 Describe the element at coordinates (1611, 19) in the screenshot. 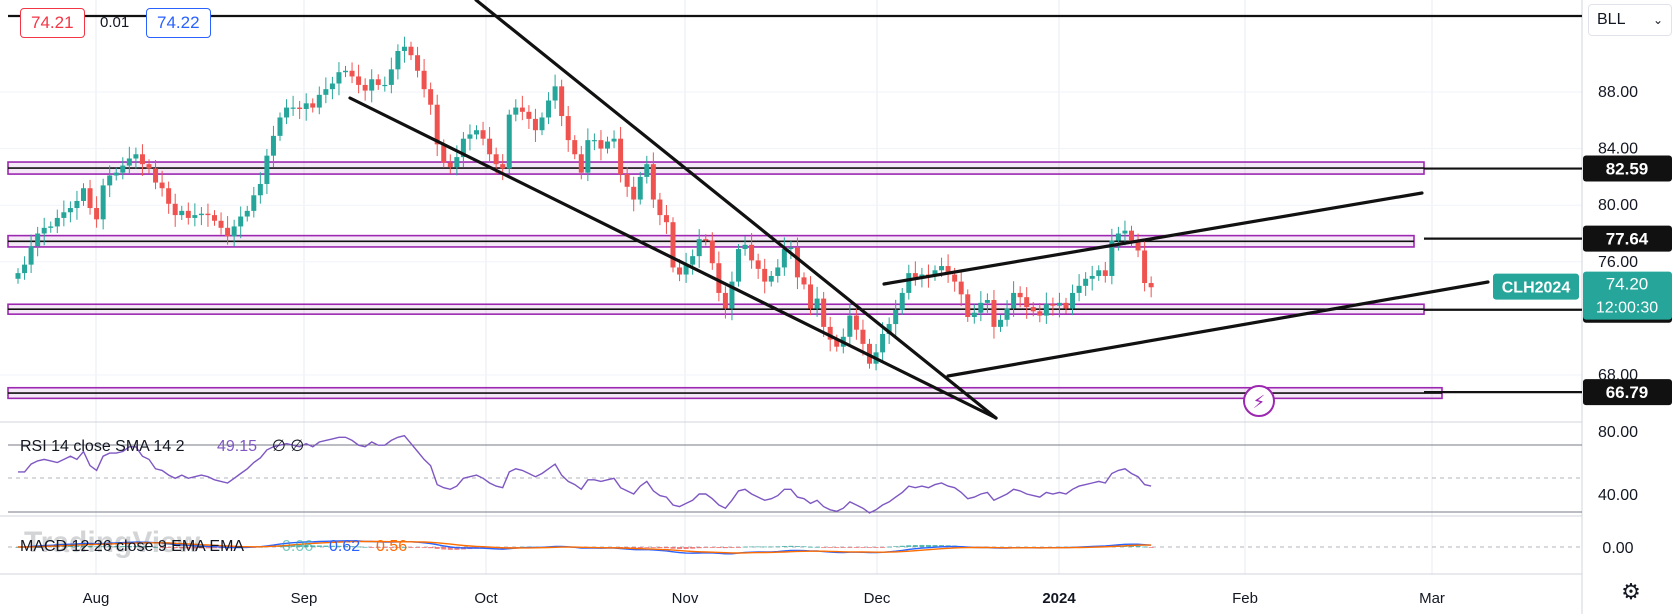

I see `symbol-select-value: BLL` at that location.